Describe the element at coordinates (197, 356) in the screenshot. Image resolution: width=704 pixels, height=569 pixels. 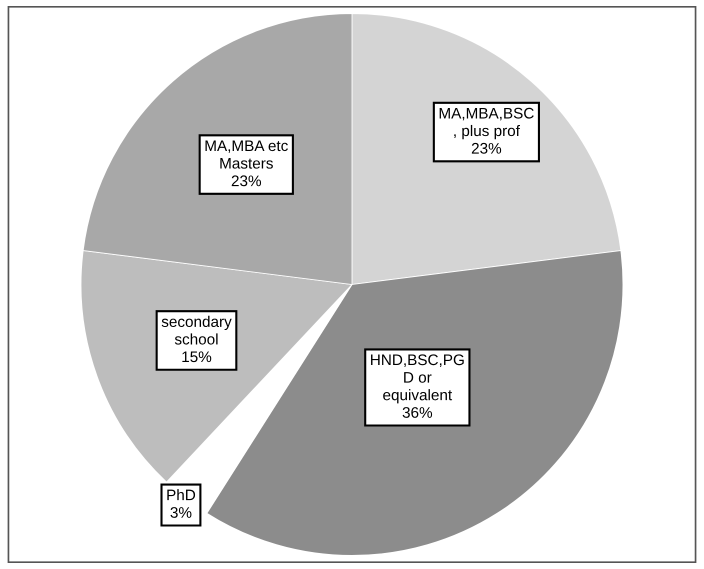
I see `data-label: 15%` at that location.